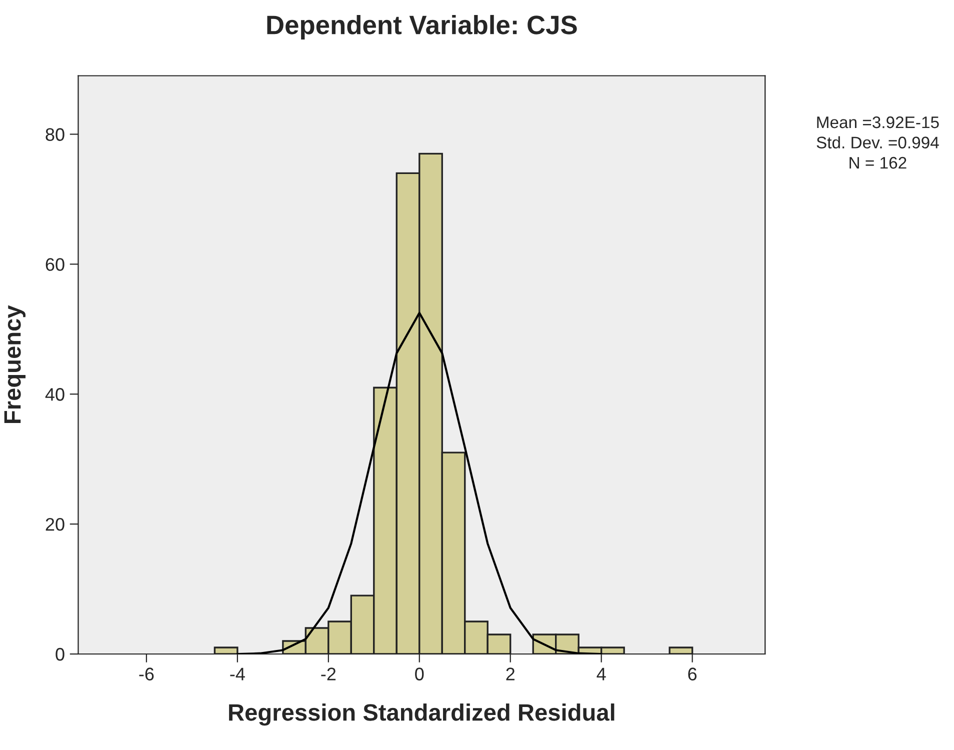 The height and width of the screenshot is (750, 954). Describe the element at coordinates (55, 524) in the screenshot. I see `y-tick-label: 20` at that location.